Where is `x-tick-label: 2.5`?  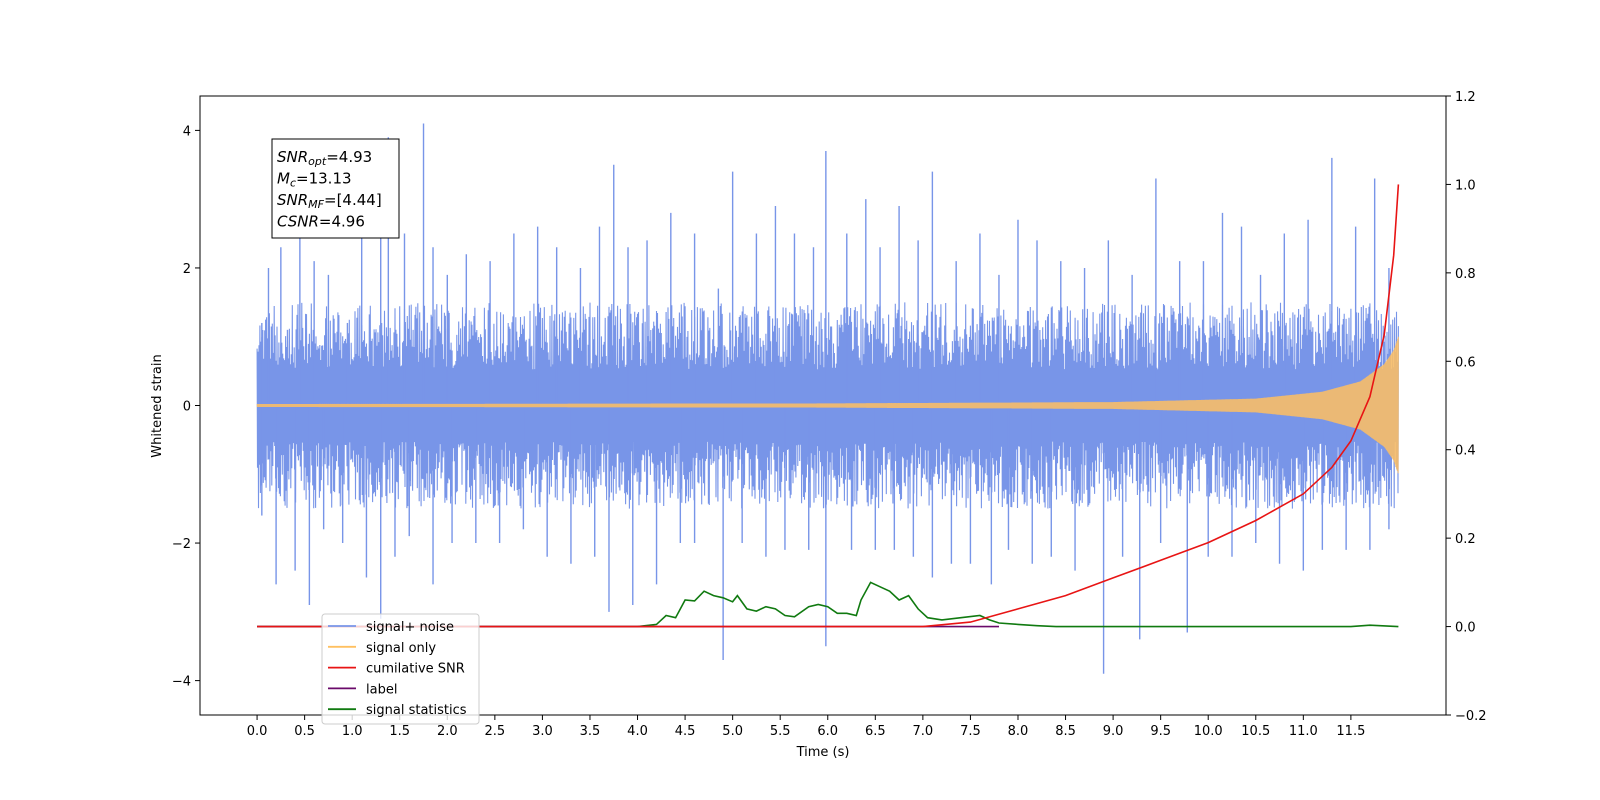 x-tick-label: 2.5 is located at coordinates (495, 731).